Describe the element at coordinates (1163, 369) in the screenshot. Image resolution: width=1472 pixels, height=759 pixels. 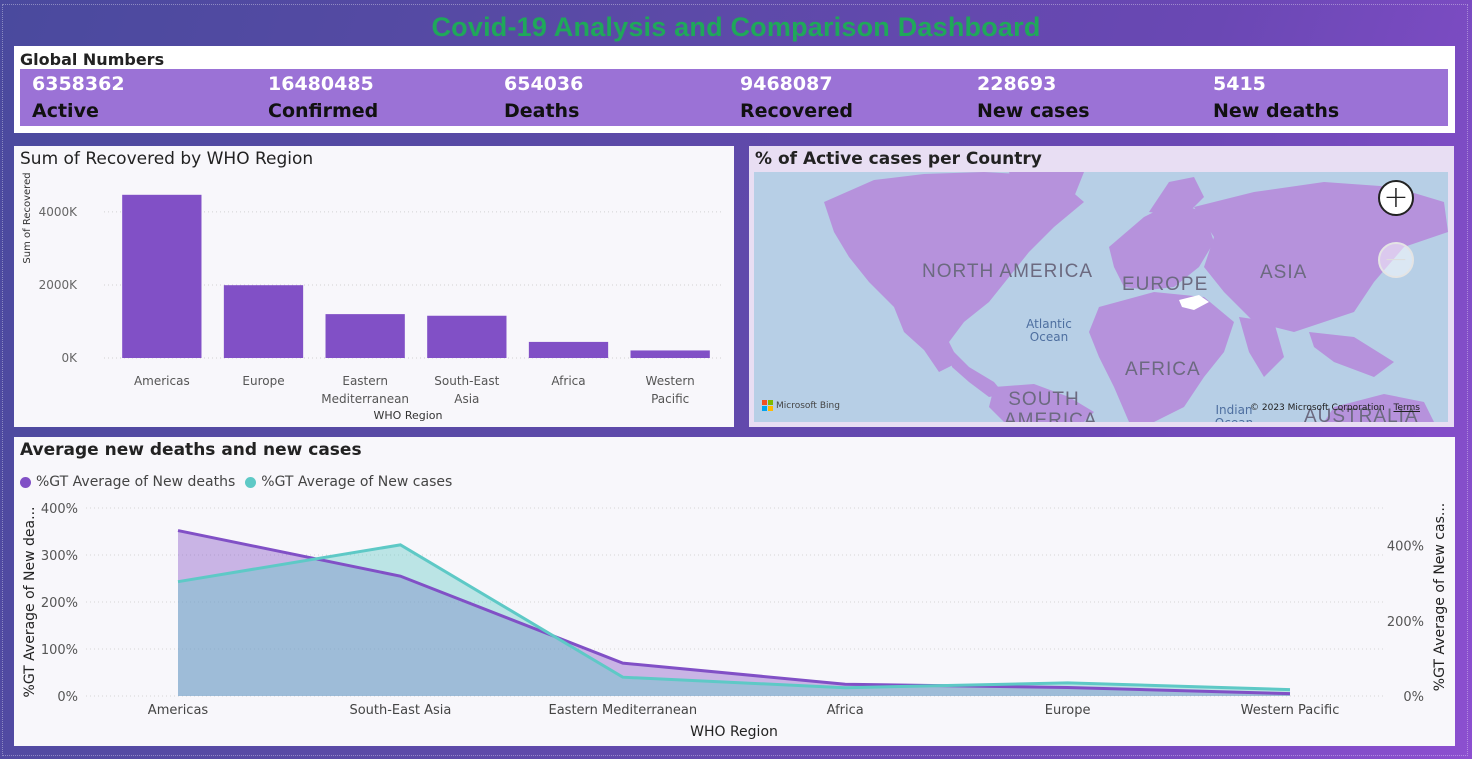
I see `map-label-africa: AFRICA` at that location.